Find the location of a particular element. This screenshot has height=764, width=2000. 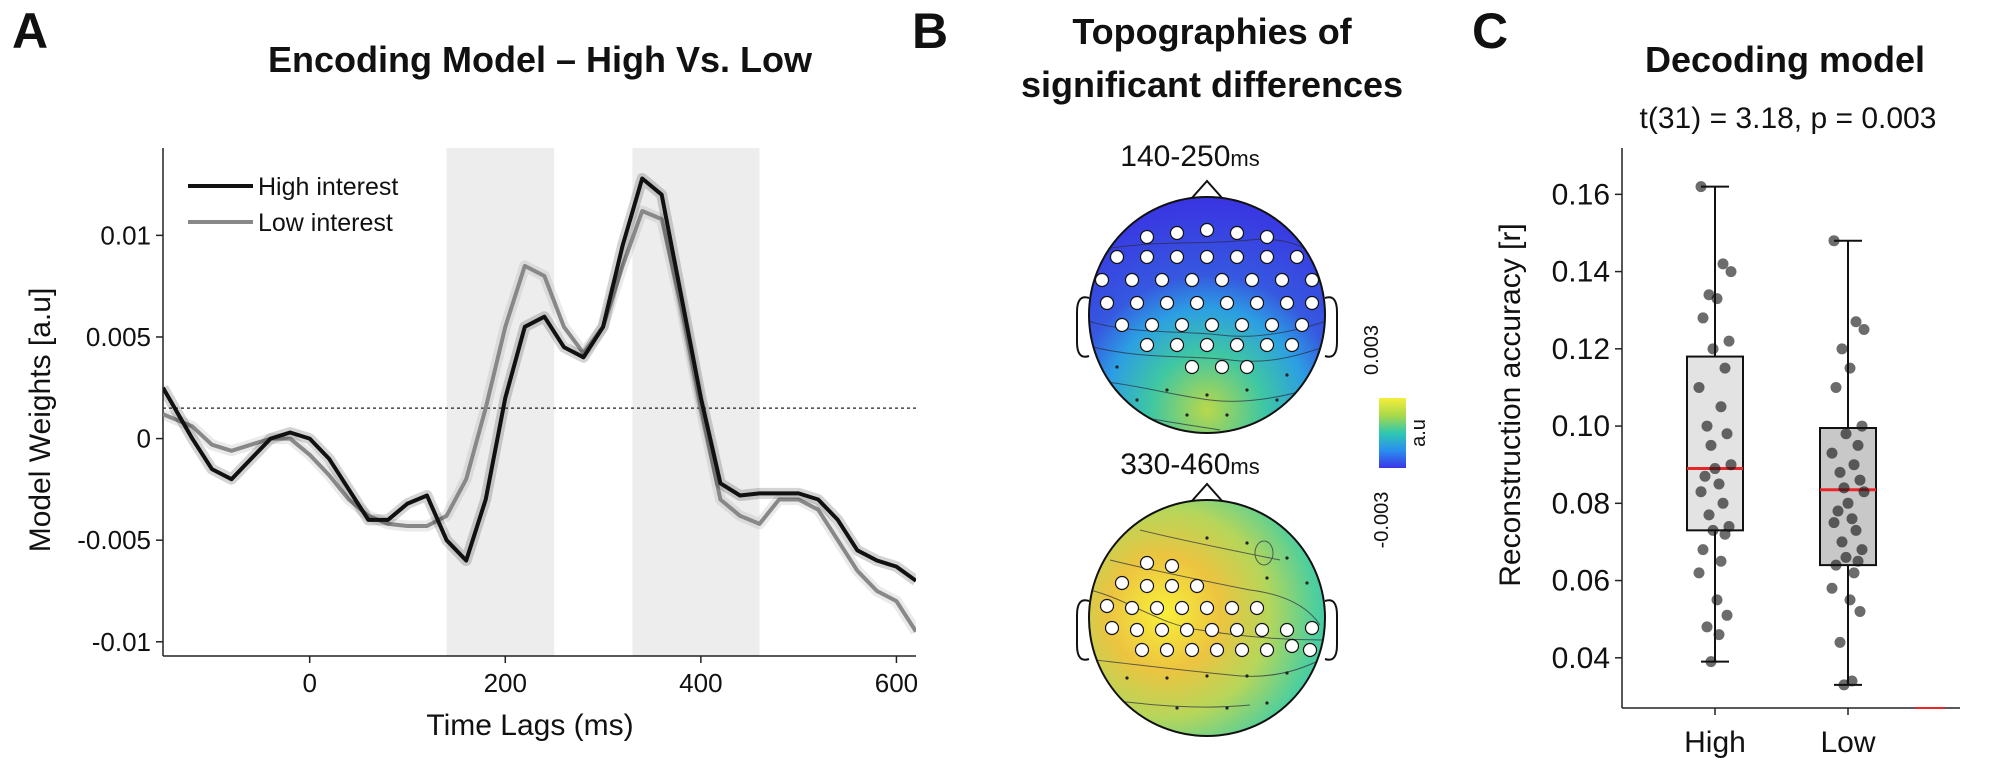

panel-c-ytick-label: 0.04 is located at coordinates (1581, 658).